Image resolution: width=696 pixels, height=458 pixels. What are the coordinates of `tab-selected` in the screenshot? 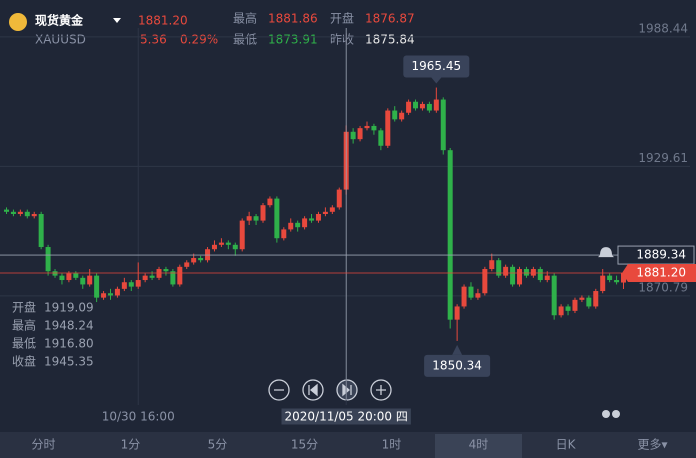 It's located at (478, 446).